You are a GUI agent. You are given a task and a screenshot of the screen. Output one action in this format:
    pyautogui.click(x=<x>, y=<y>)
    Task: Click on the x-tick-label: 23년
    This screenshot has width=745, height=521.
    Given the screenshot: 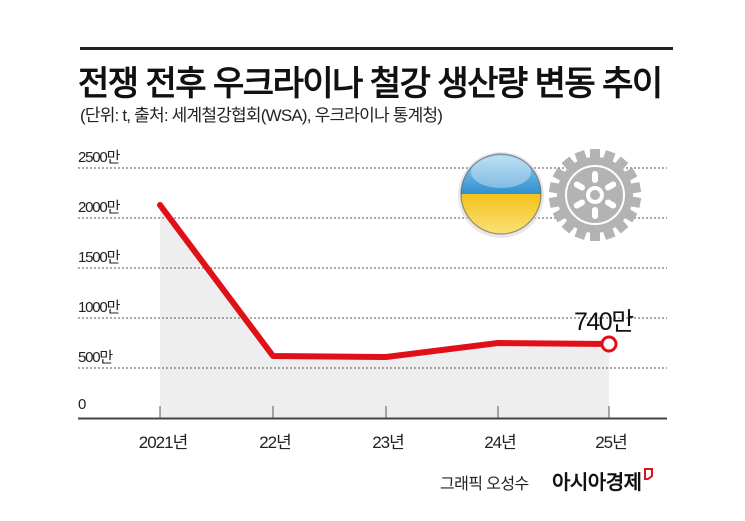 What is the action you would take?
    pyautogui.click(x=388, y=442)
    